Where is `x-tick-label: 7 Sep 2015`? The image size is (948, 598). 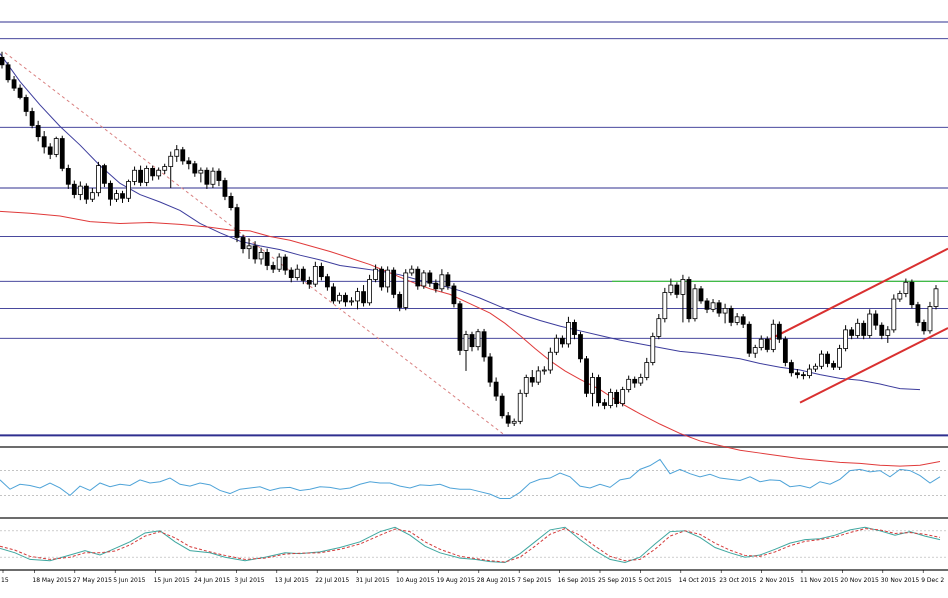 x-tick-label: 7 Sep 2015 is located at coordinates (534, 580).